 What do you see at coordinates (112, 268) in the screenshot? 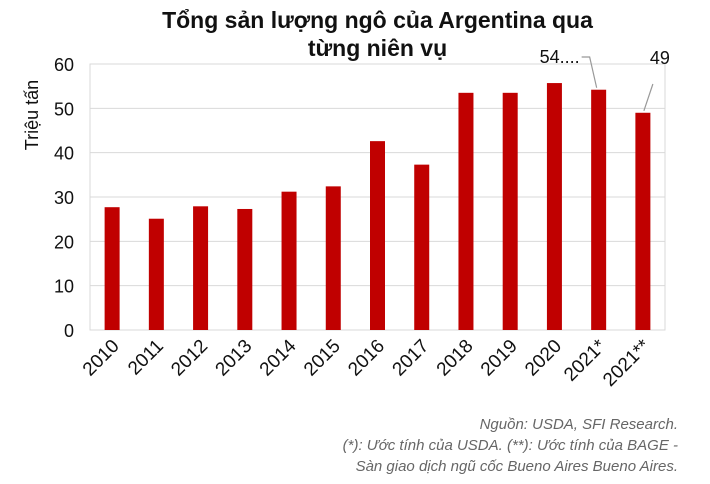
I see `bar-2010` at bounding box center [112, 268].